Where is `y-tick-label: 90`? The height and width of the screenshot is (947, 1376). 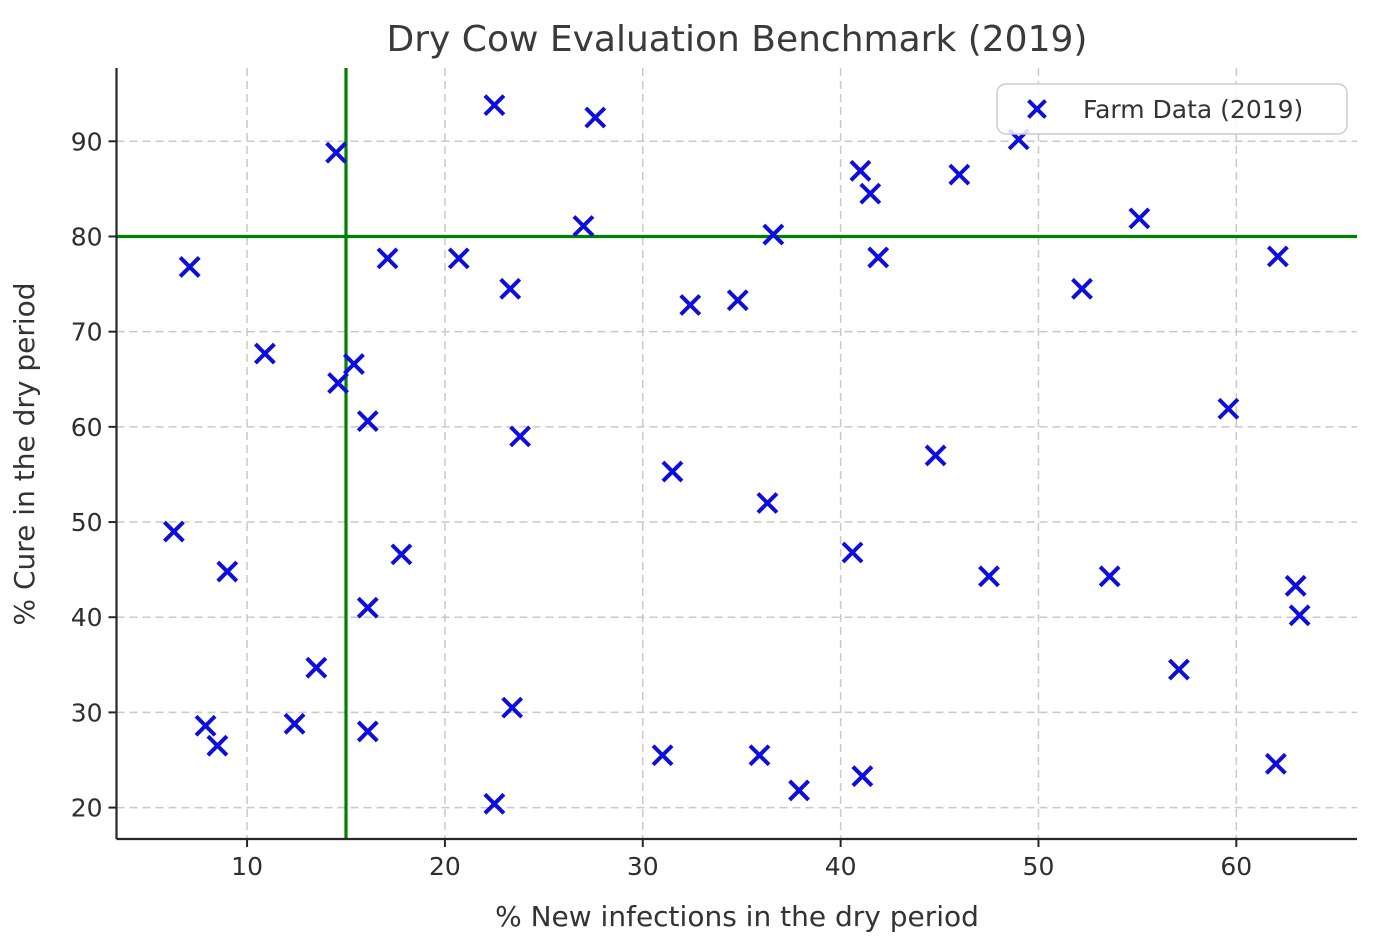 y-tick-label: 90 is located at coordinates (87, 141).